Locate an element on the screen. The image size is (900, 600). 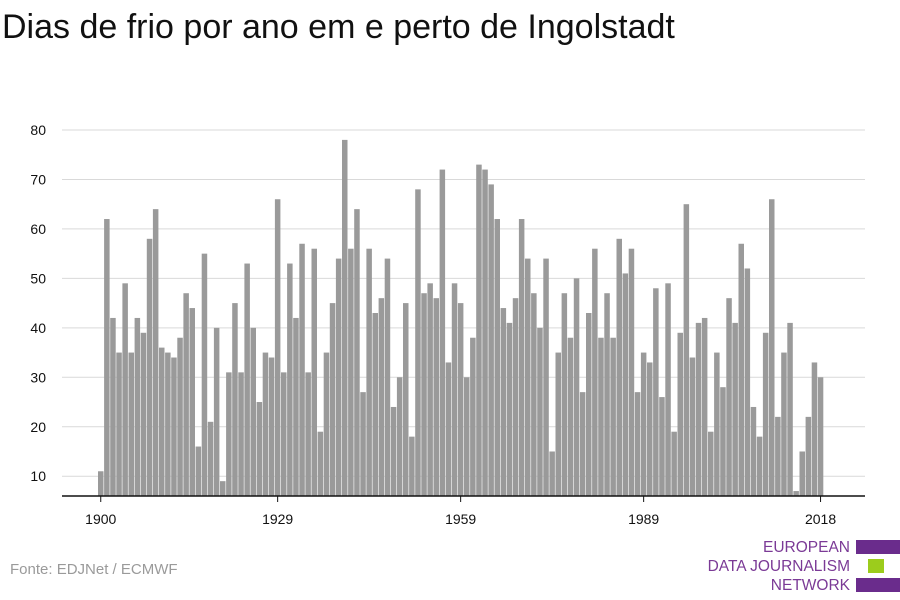
bar-1914 is located at coordinates (186, 394).